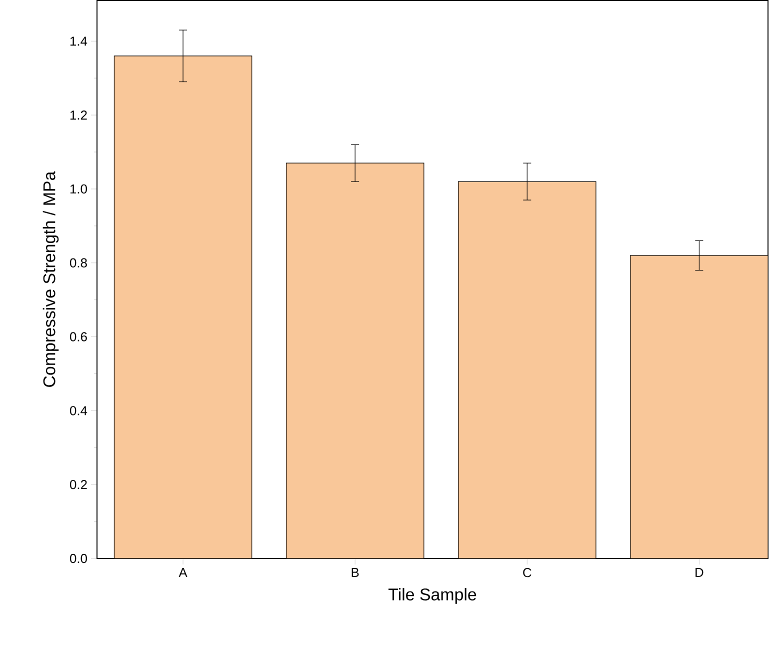 This screenshot has width=772, height=646. Describe the element at coordinates (183, 572) in the screenshot. I see `x-tick-label: A` at that location.